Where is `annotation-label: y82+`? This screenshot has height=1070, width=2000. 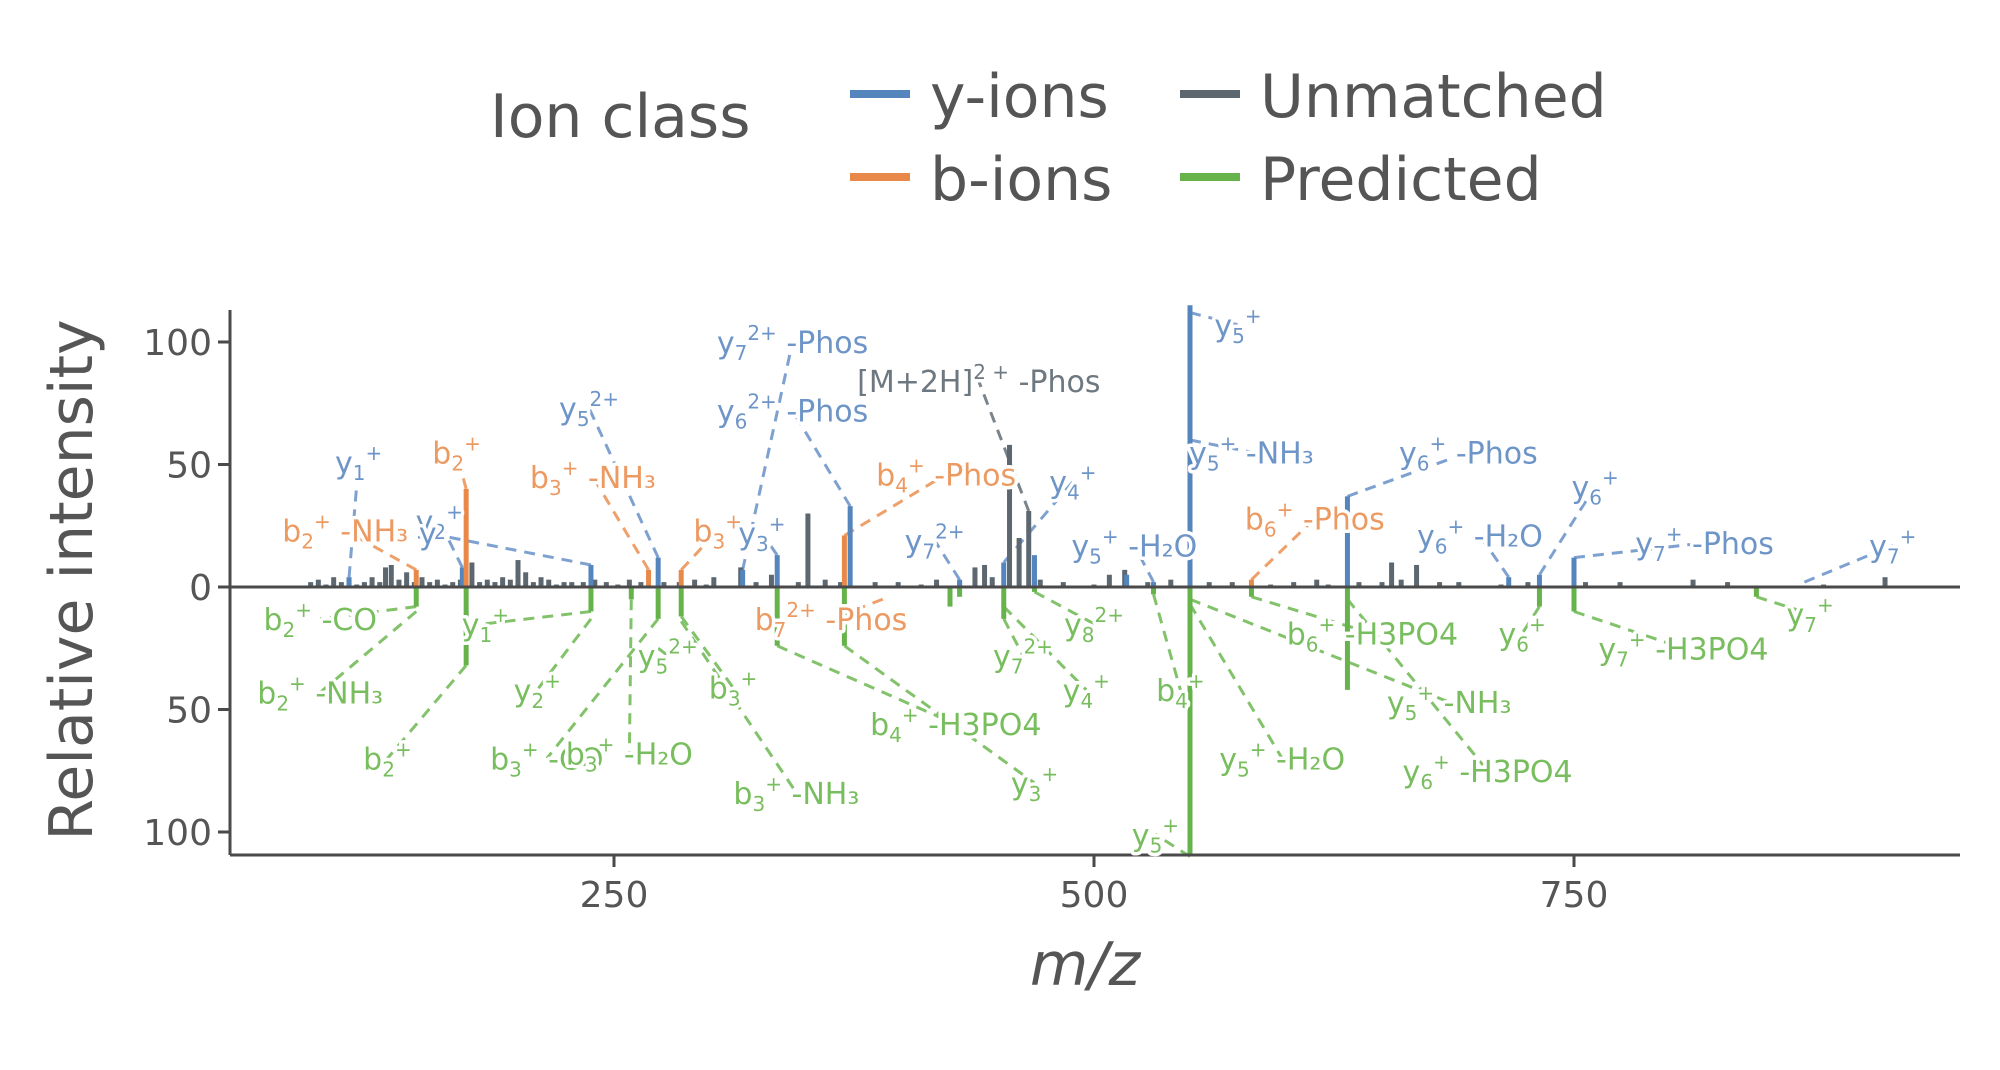 annotation-label: y82+ is located at coordinates (1094, 625).